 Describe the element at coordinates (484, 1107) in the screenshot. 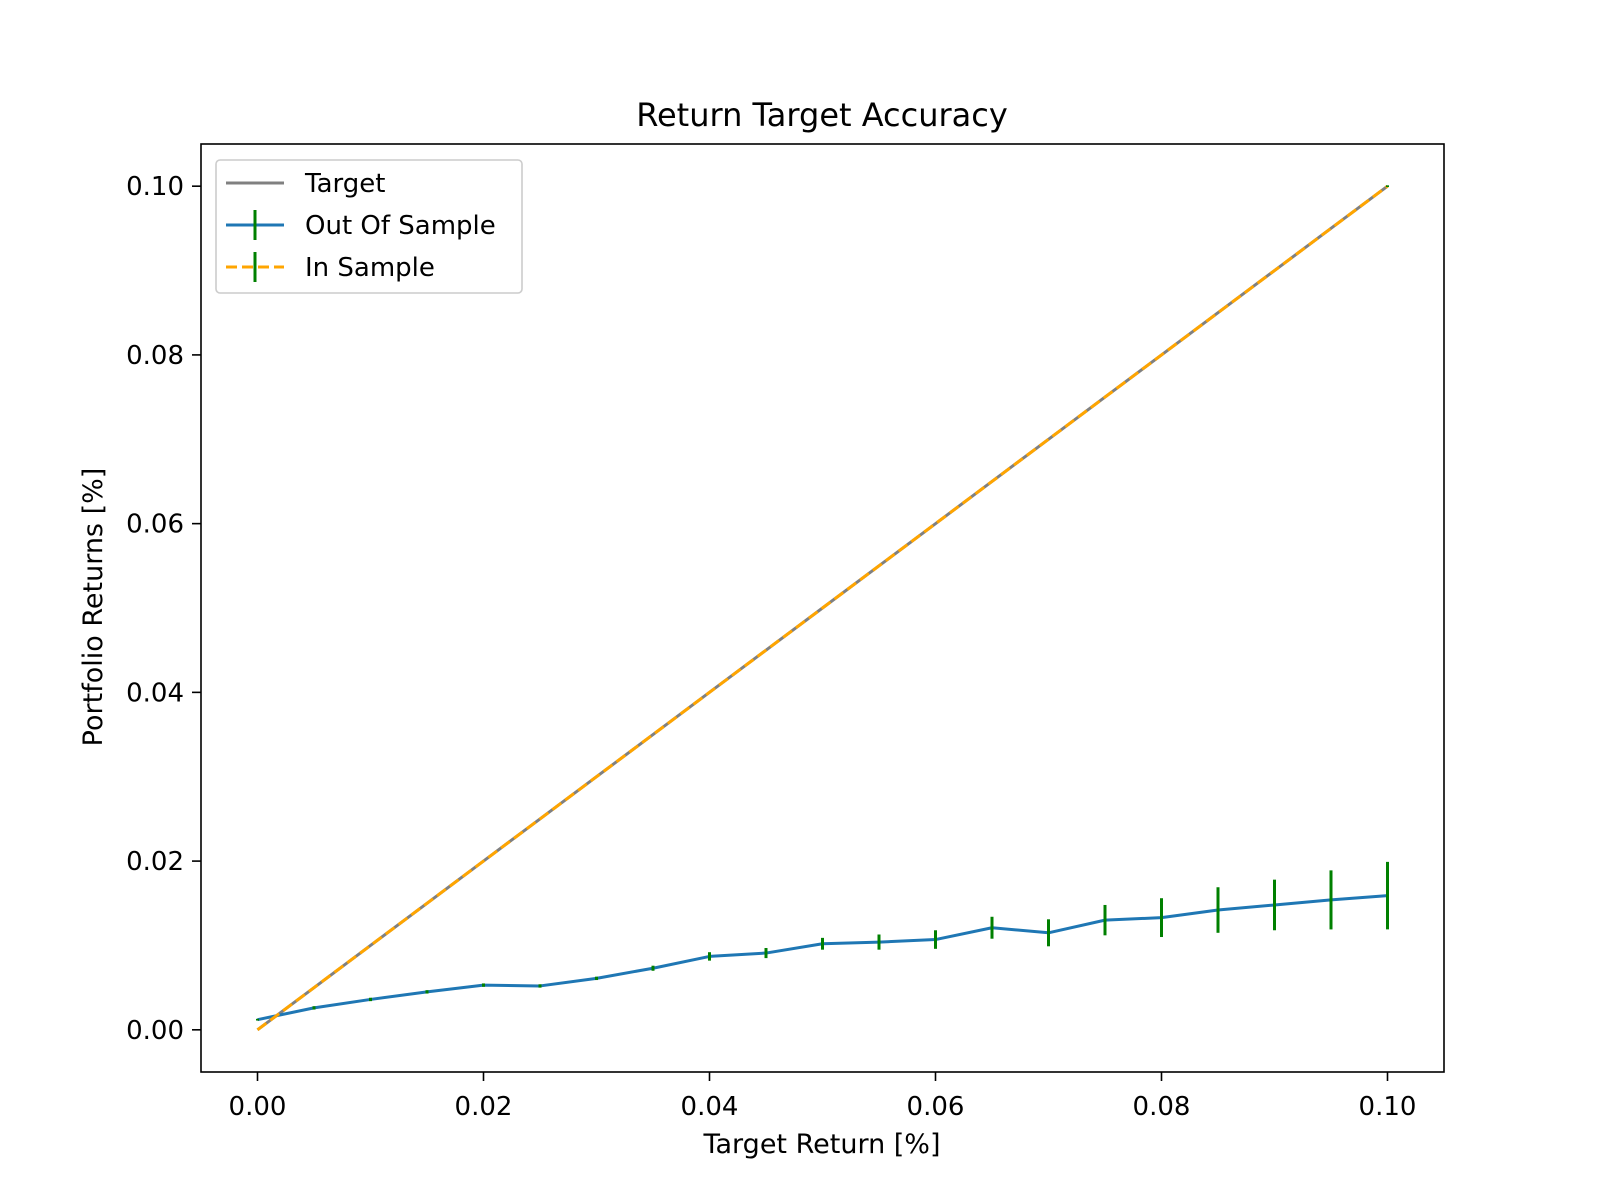

I see `x-tick-label: 0.02` at that location.